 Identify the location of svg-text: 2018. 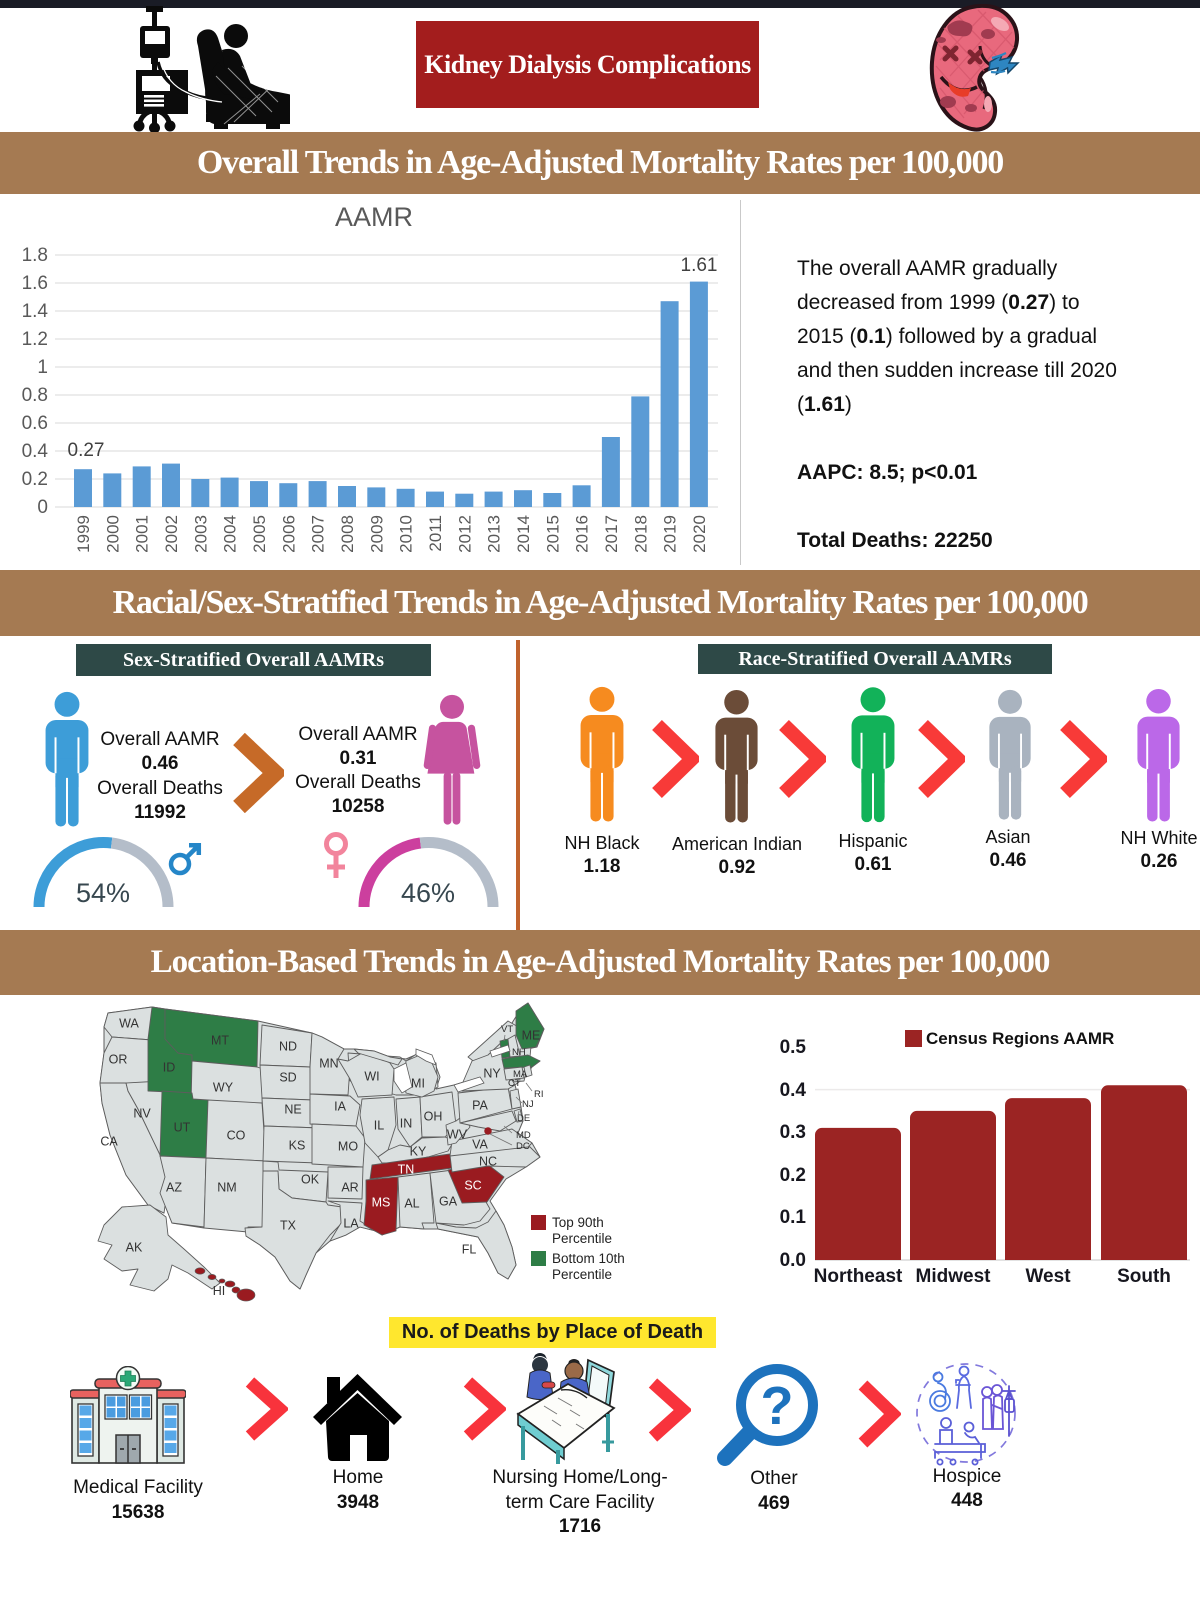
(640, 534).